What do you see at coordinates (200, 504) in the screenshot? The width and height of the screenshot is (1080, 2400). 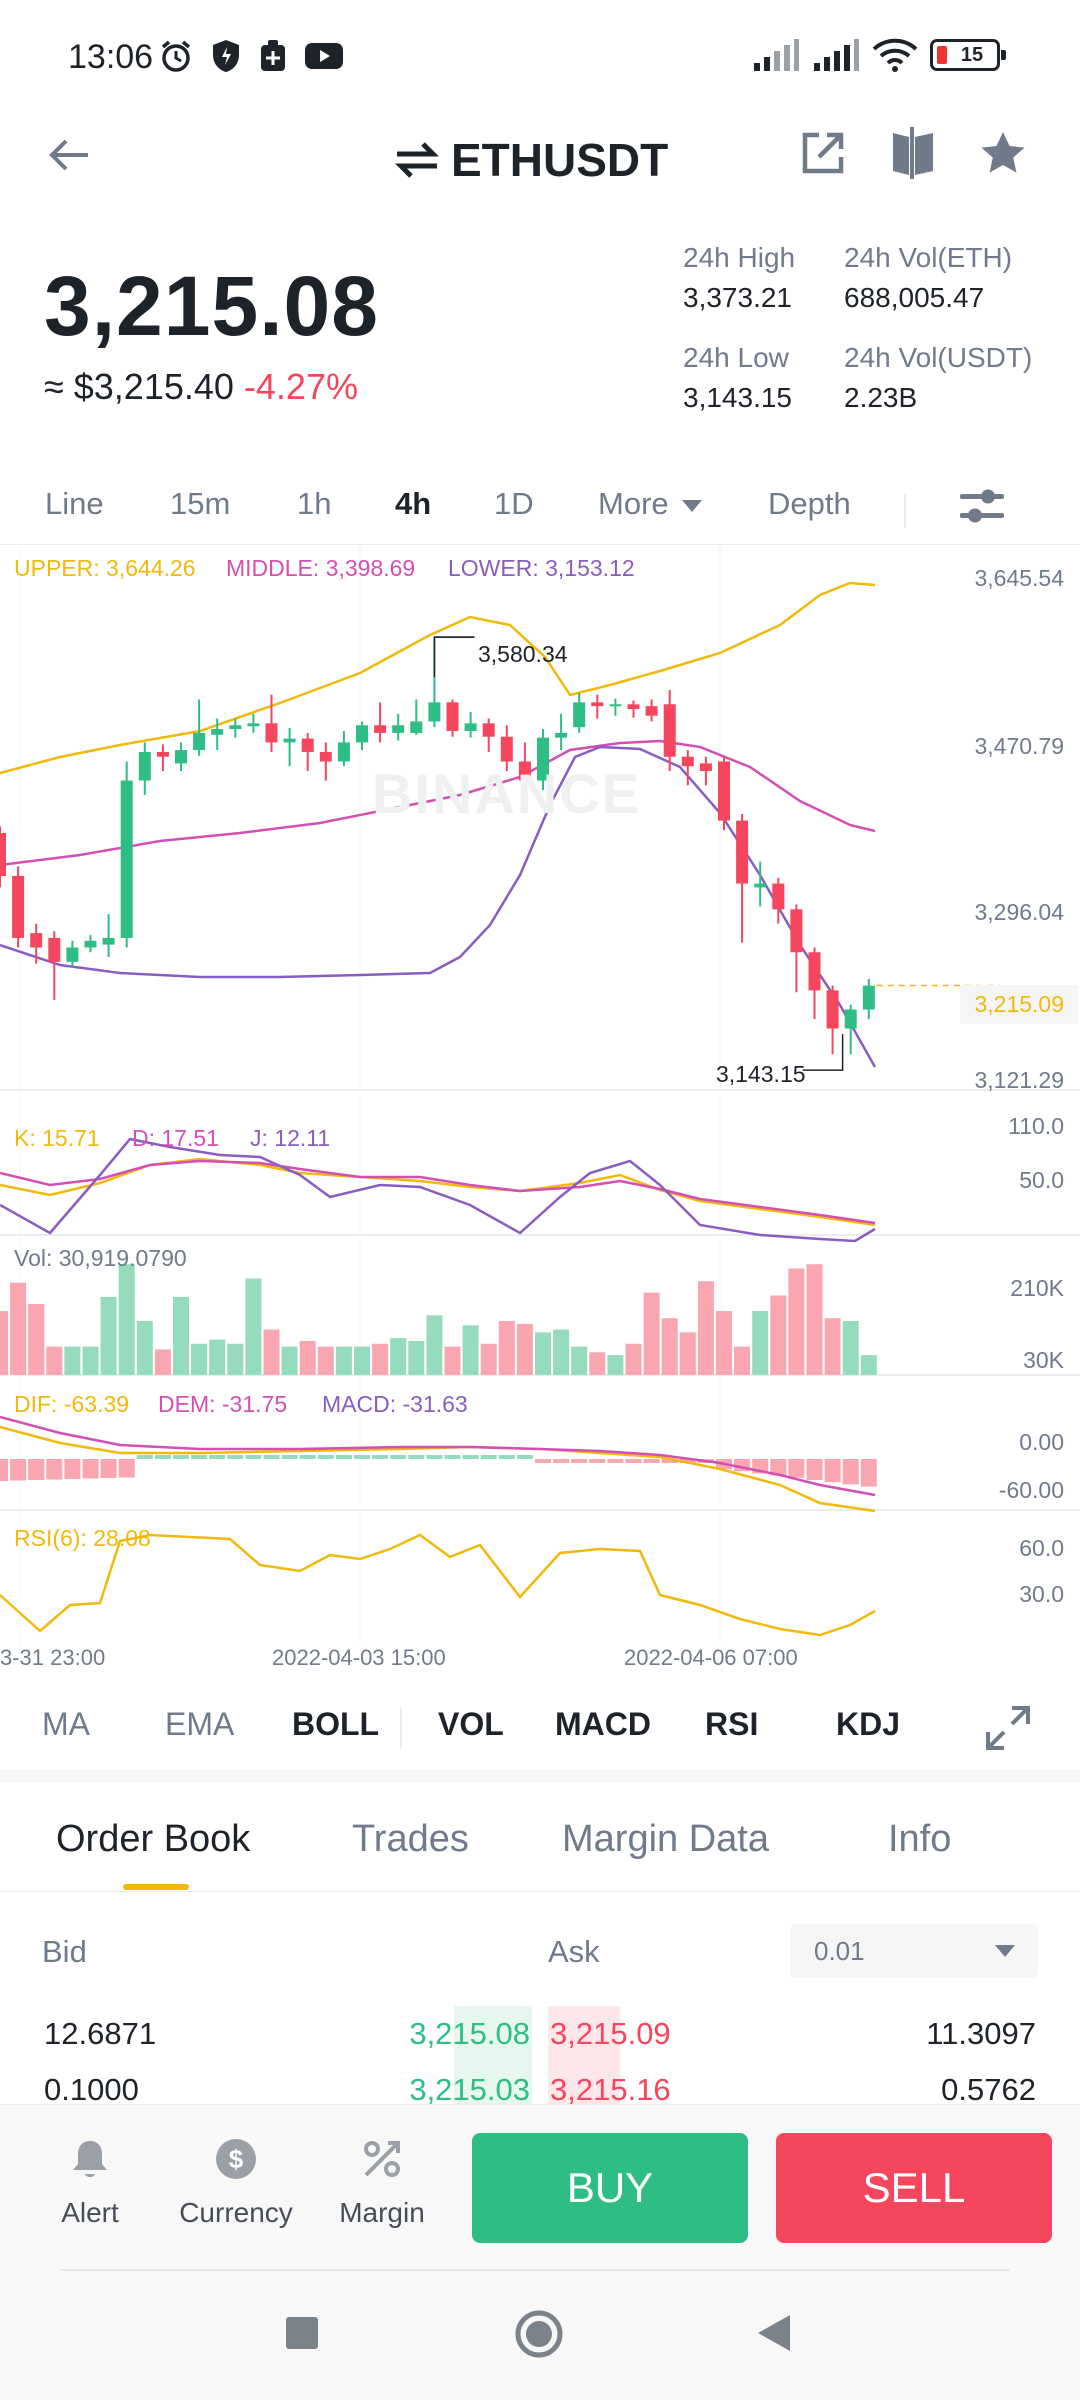 I see `tab-15m: 15m` at bounding box center [200, 504].